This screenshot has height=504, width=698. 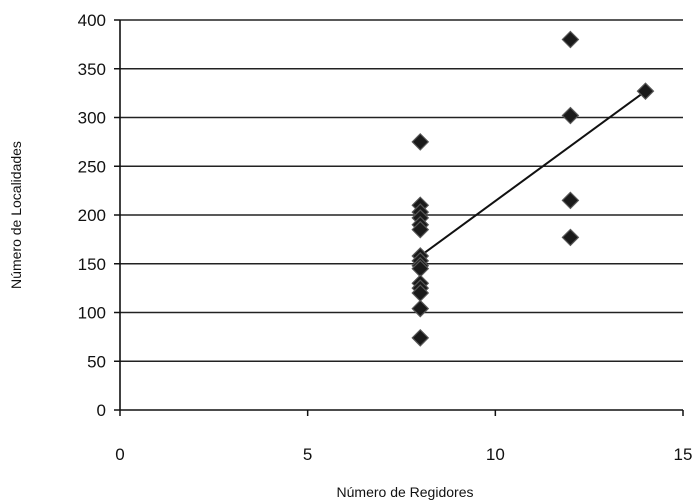 I want to click on y-tick-label: 400, so click(x=92, y=20).